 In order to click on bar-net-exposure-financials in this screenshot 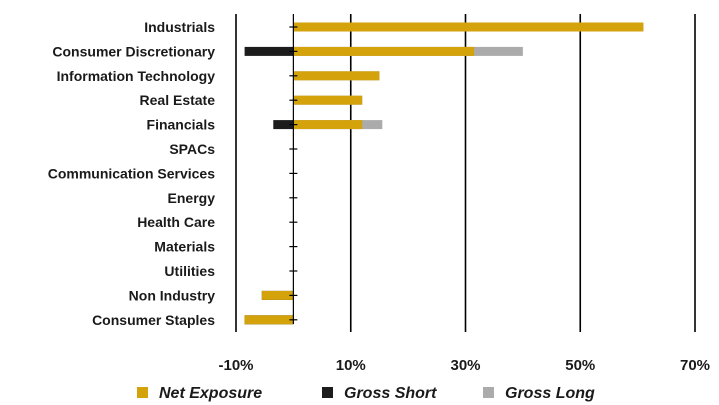, I will do `click(328, 125)`.